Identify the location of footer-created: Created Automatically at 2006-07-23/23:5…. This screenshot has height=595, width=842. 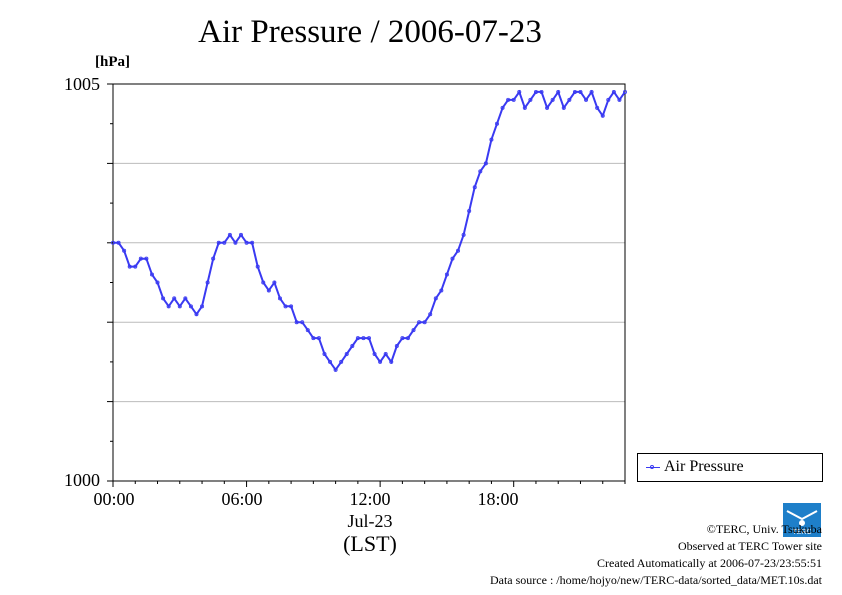
(709, 563).